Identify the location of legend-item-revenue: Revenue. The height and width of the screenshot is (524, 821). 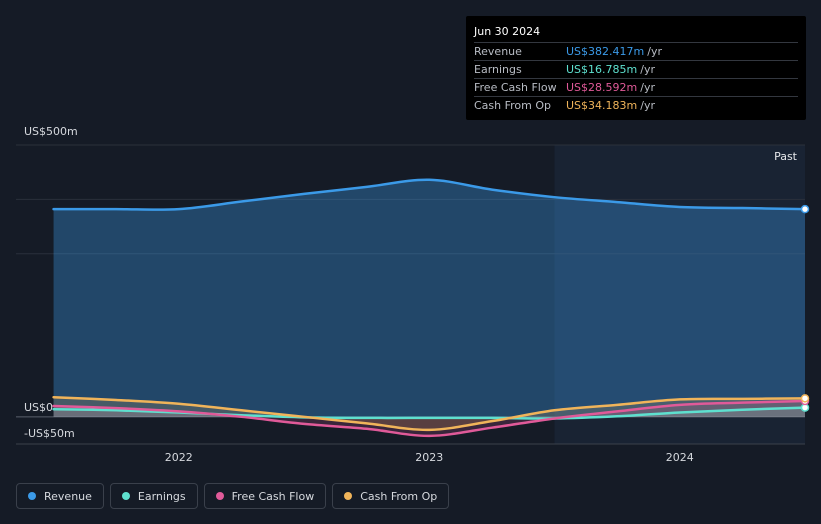
(60, 496).